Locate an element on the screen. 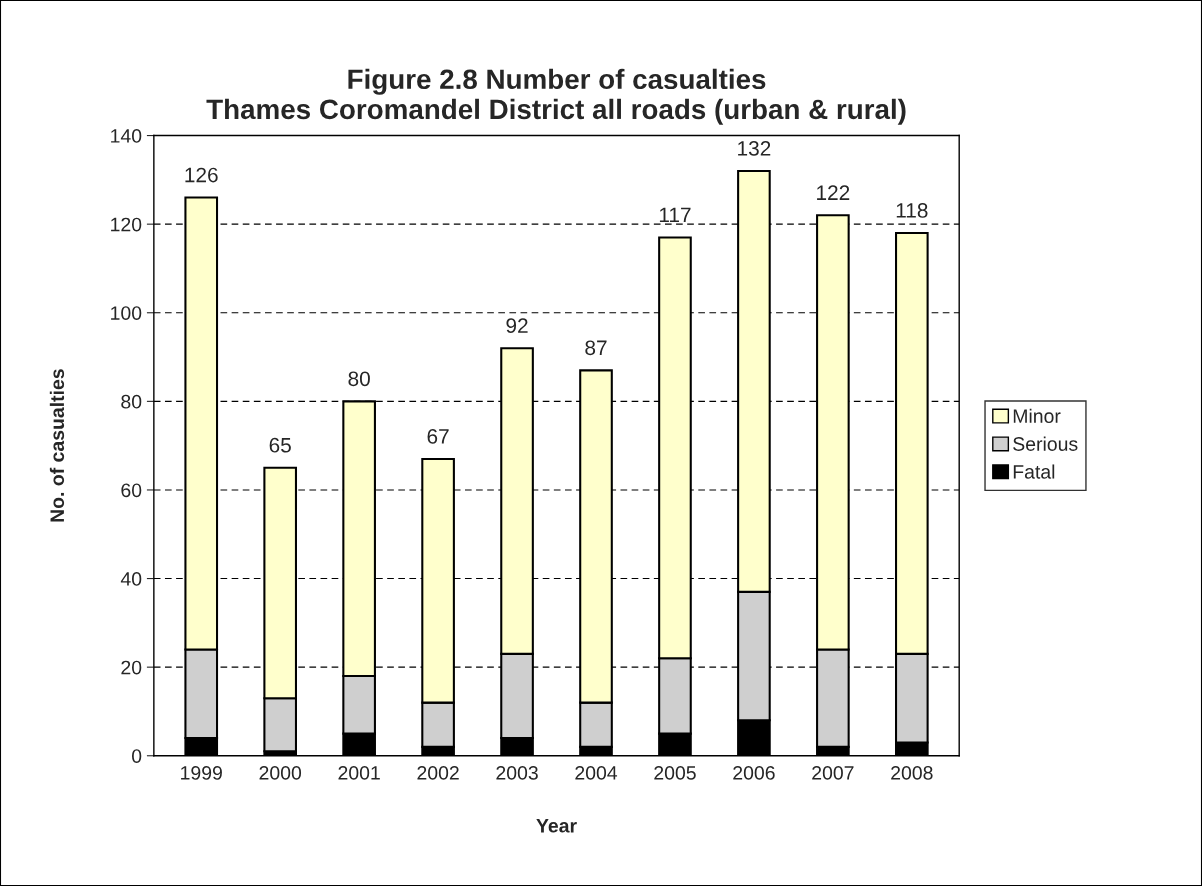 Image resolution: width=1202 pixels, height=886 pixels. total-label: 122 is located at coordinates (833, 192).